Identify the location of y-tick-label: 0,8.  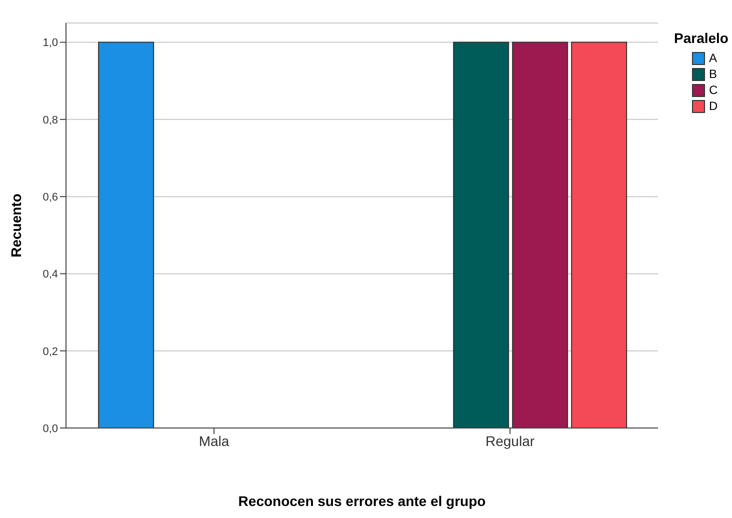
(50, 120).